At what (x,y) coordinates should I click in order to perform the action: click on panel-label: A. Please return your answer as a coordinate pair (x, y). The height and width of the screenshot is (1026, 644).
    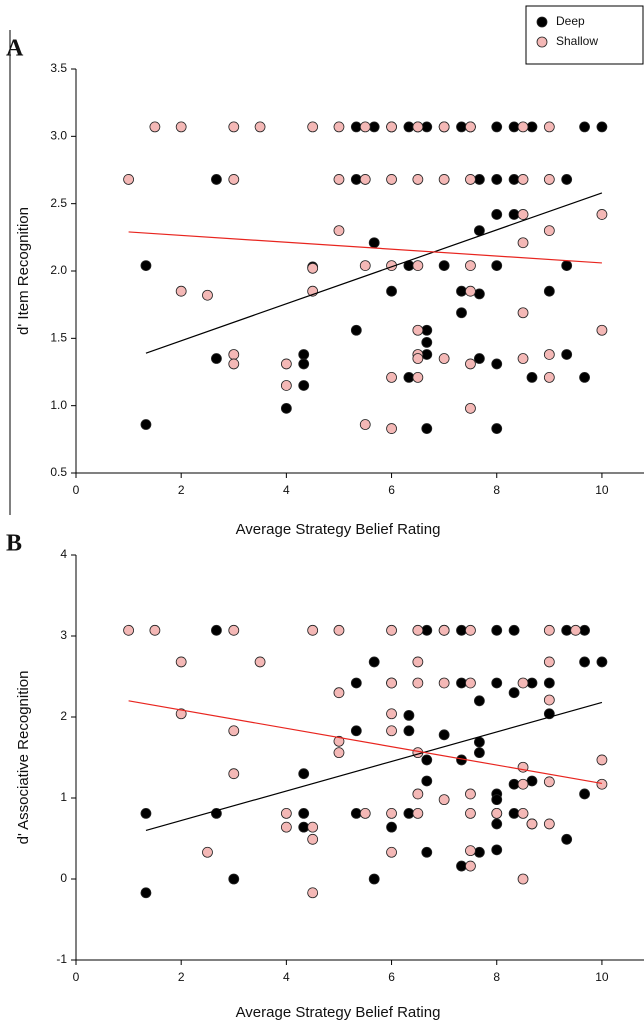
    Looking at the image, I should click on (15, 49).